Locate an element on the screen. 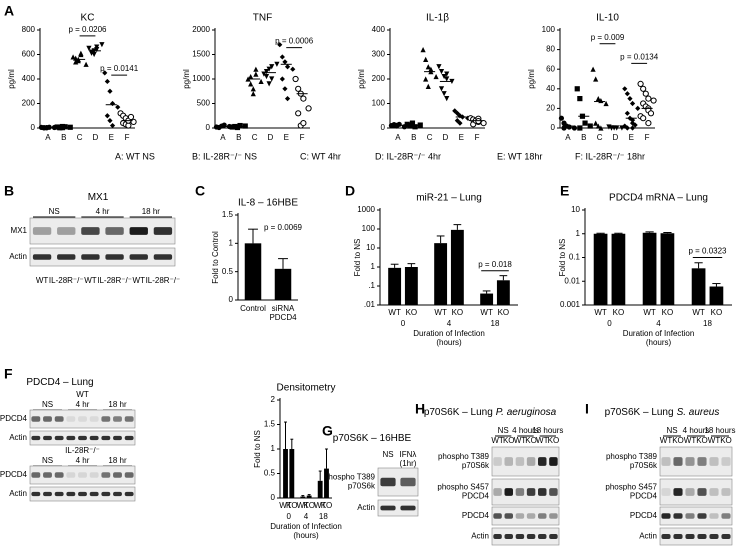  genotype-label: IL-28R⁻/⁻ is located at coordinates (82, 450).